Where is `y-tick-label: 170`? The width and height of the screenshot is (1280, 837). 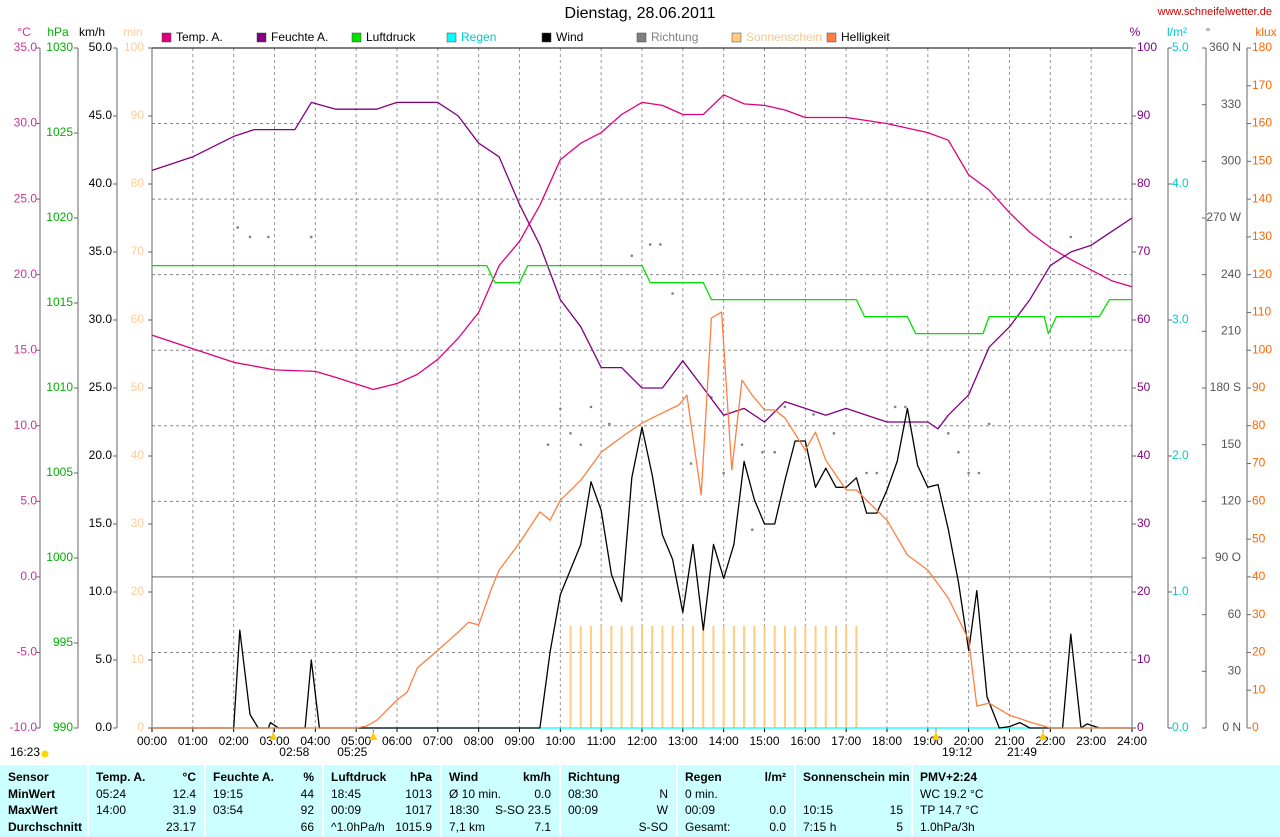
y-tick-label: 170 is located at coordinates (1262, 85).